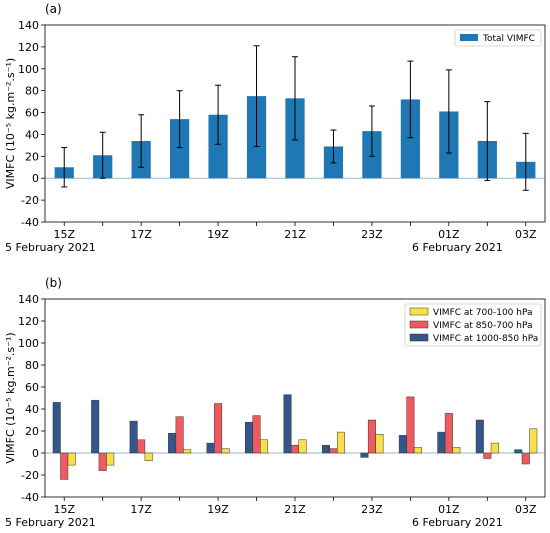 This screenshot has height=533, width=550. Describe the element at coordinates (449, 509) in the screenshot. I see `p2-x-tick-label: 01Z` at that location.